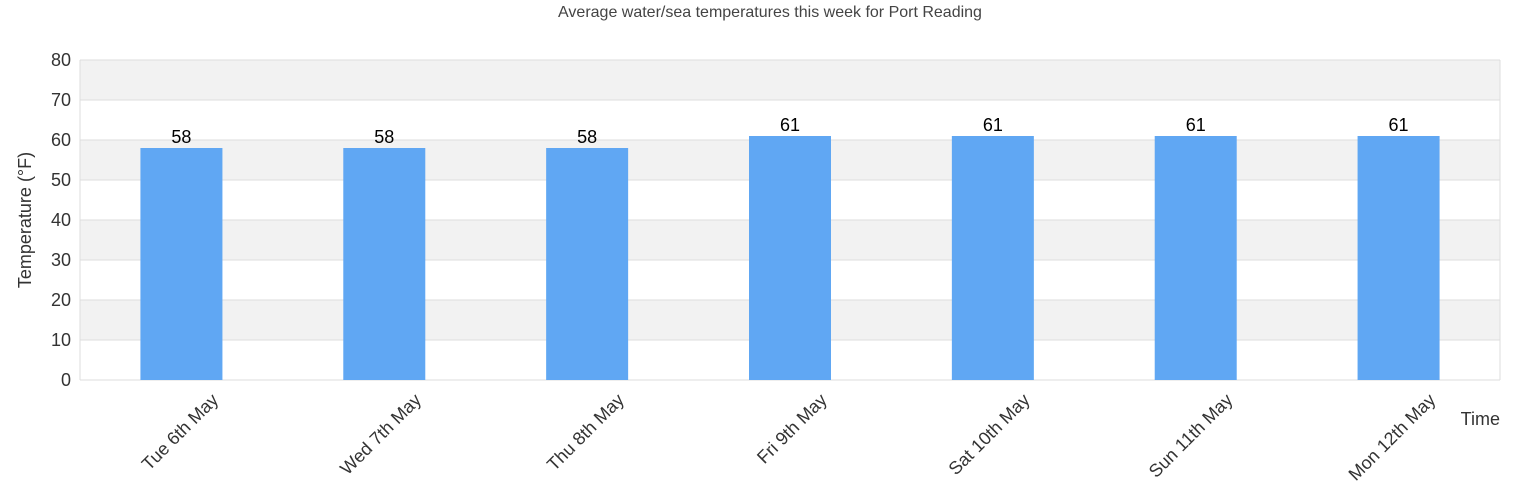 This screenshot has width=1540, height=500. What do you see at coordinates (61, 260) in the screenshot?
I see `y-tick-label: 30` at bounding box center [61, 260].